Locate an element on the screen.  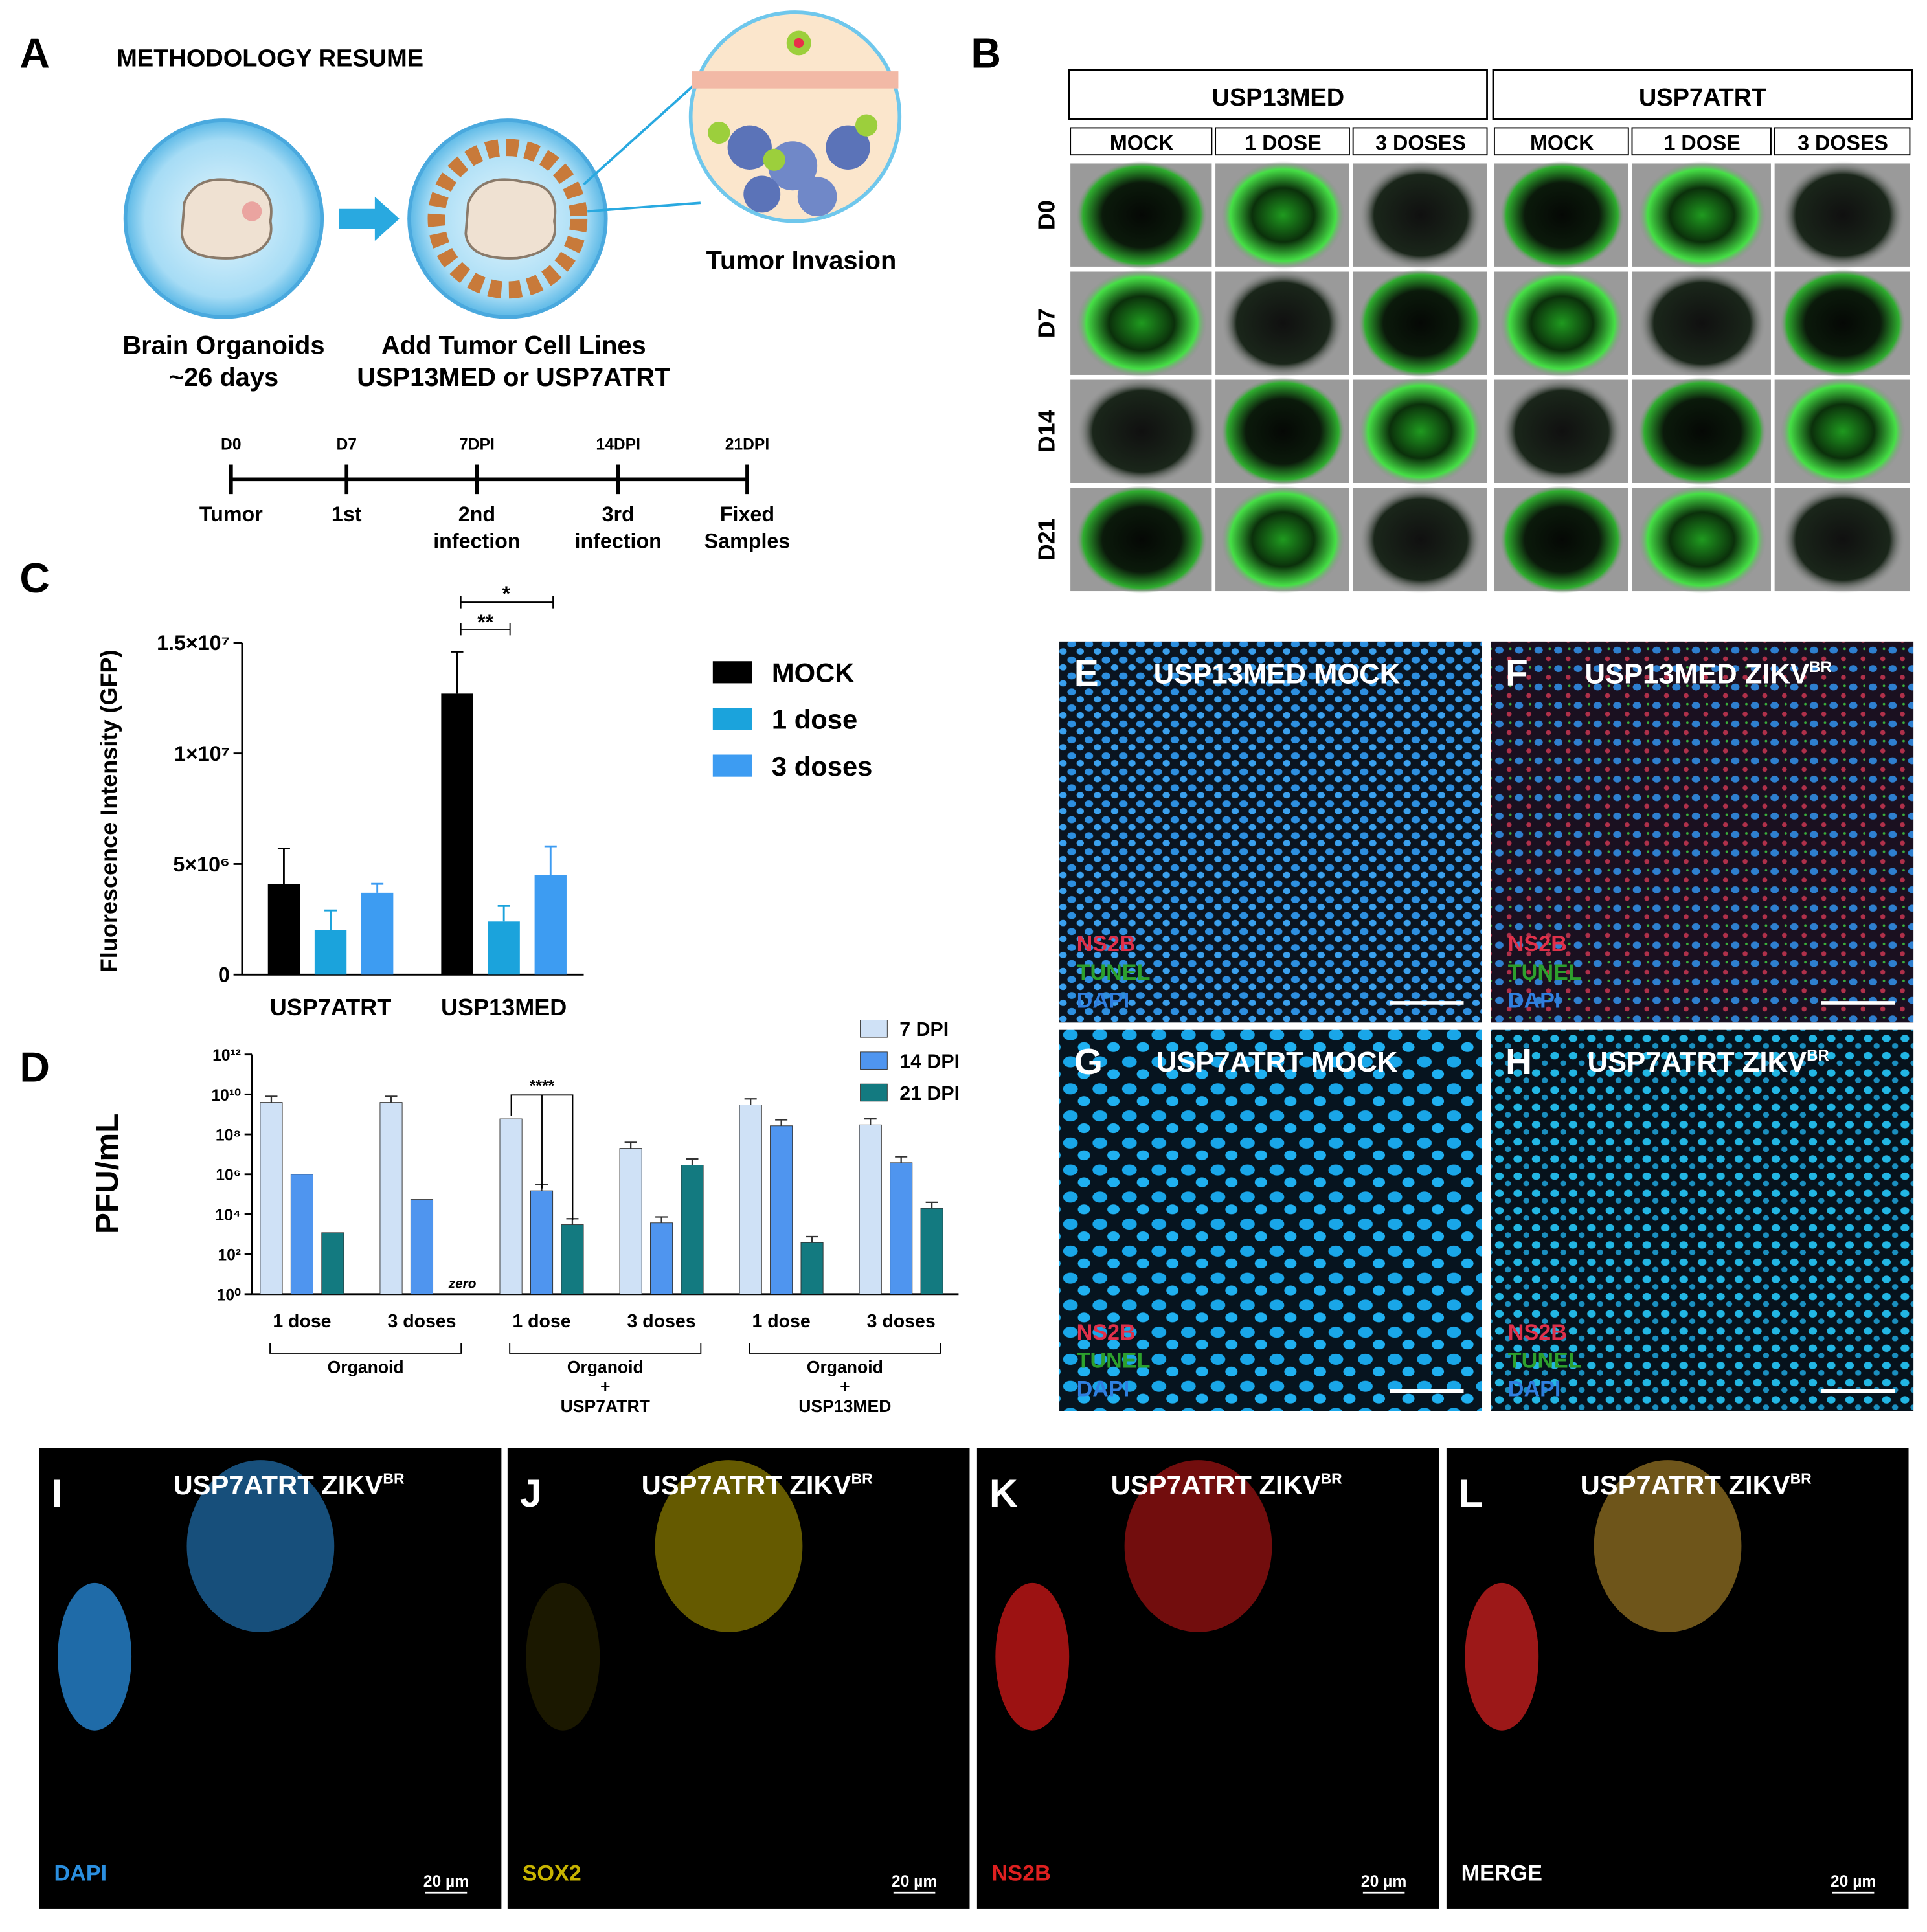
micrograph is located at coordinates (1702, 832).